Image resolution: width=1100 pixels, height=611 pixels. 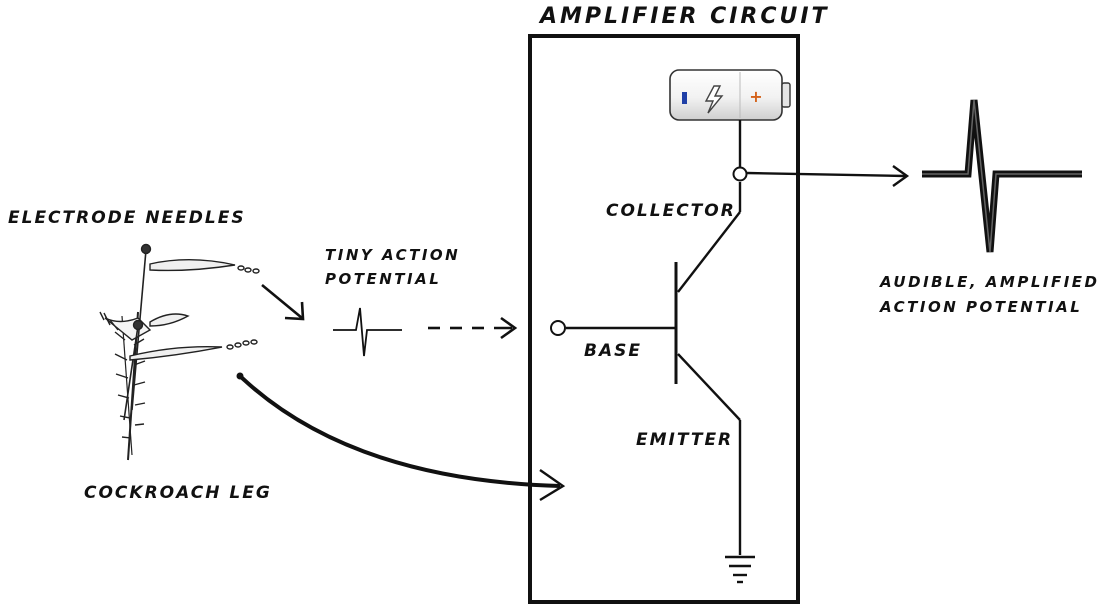 What do you see at coordinates (367, 332) in the screenshot?
I see `tiny-action-potential-waveform` at bounding box center [367, 332].